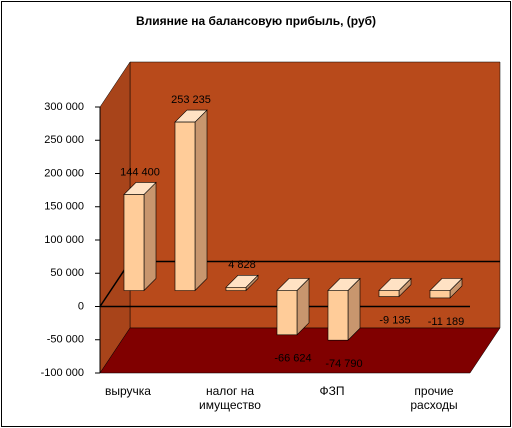 This screenshot has height=428, width=512. What do you see at coordinates (446, 322) in the screenshot?
I see `value-label: -11 189` at bounding box center [446, 322].